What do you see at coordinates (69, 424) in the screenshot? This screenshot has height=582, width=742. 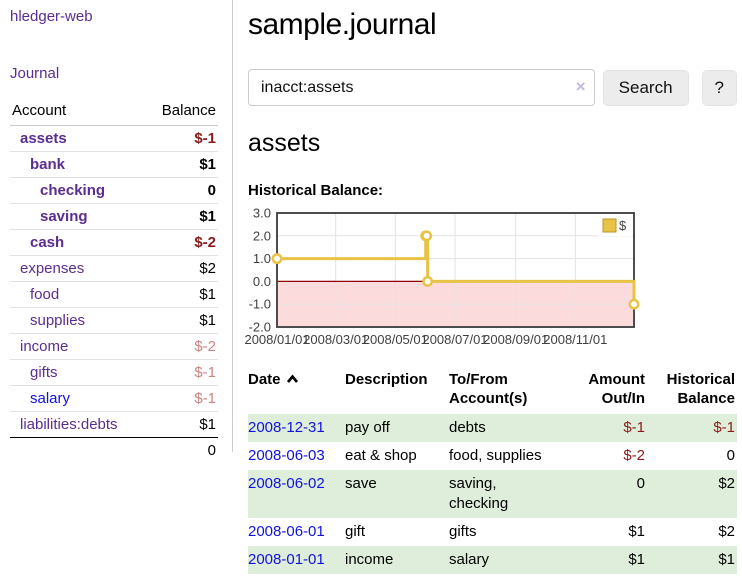 I see `account-link: liabilities:debts` at bounding box center [69, 424].